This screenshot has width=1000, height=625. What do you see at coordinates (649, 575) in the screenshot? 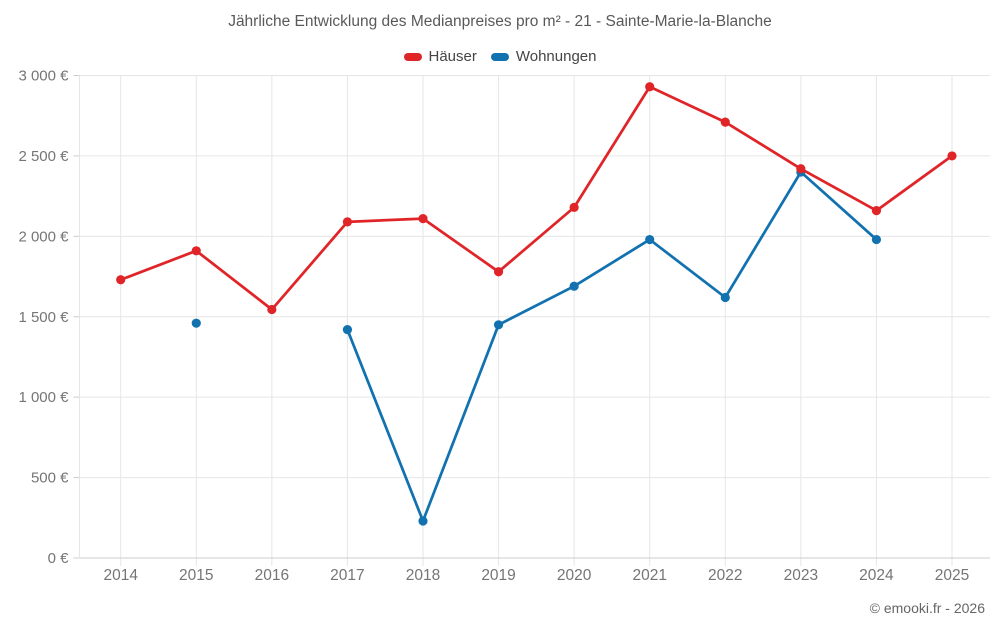
I see `x-tick-label: 2021` at bounding box center [649, 575].